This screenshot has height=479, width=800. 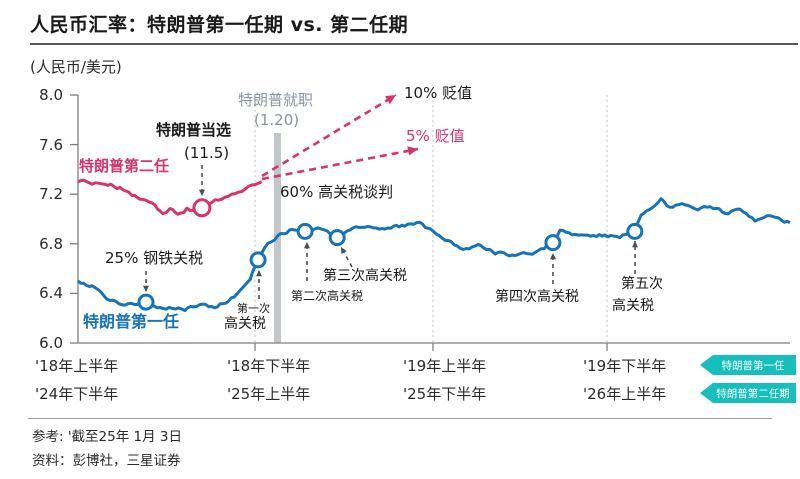 What do you see at coordinates (131, 321) in the screenshot?
I see `chart-annotation: 特朗普第一任` at bounding box center [131, 321].